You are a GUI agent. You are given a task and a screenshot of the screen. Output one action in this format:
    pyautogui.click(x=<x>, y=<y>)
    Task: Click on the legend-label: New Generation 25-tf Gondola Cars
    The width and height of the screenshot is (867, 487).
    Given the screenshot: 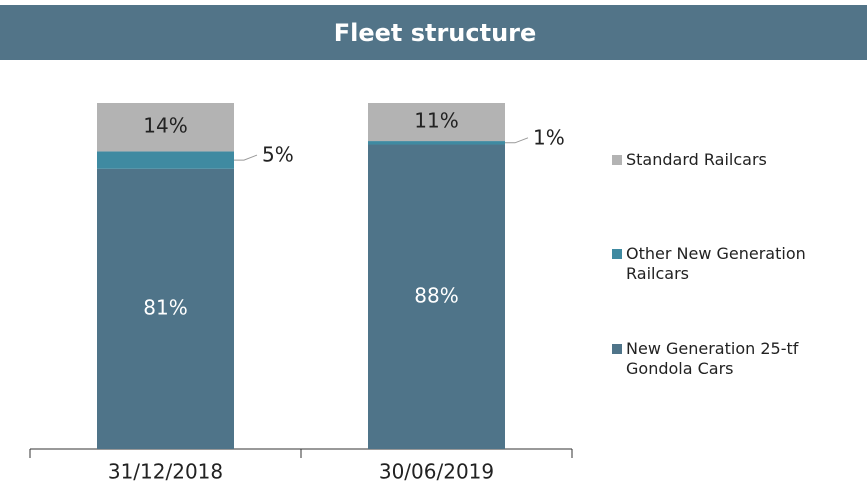 What is the action you would take?
    pyautogui.click(x=712, y=358)
    